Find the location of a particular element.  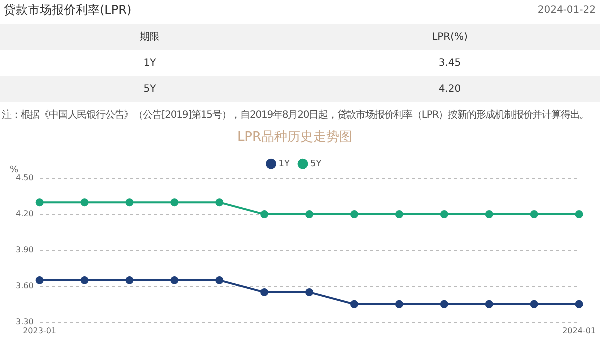

x-tick-label: 2024-01 is located at coordinates (579, 331).